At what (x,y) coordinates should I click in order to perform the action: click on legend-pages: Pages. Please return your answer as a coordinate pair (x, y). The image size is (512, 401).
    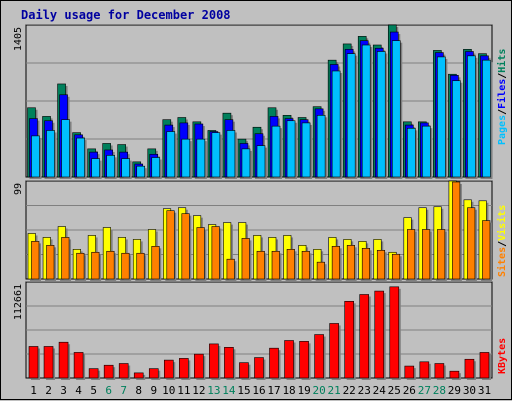
    Looking at the image, I should click on (502, 130).